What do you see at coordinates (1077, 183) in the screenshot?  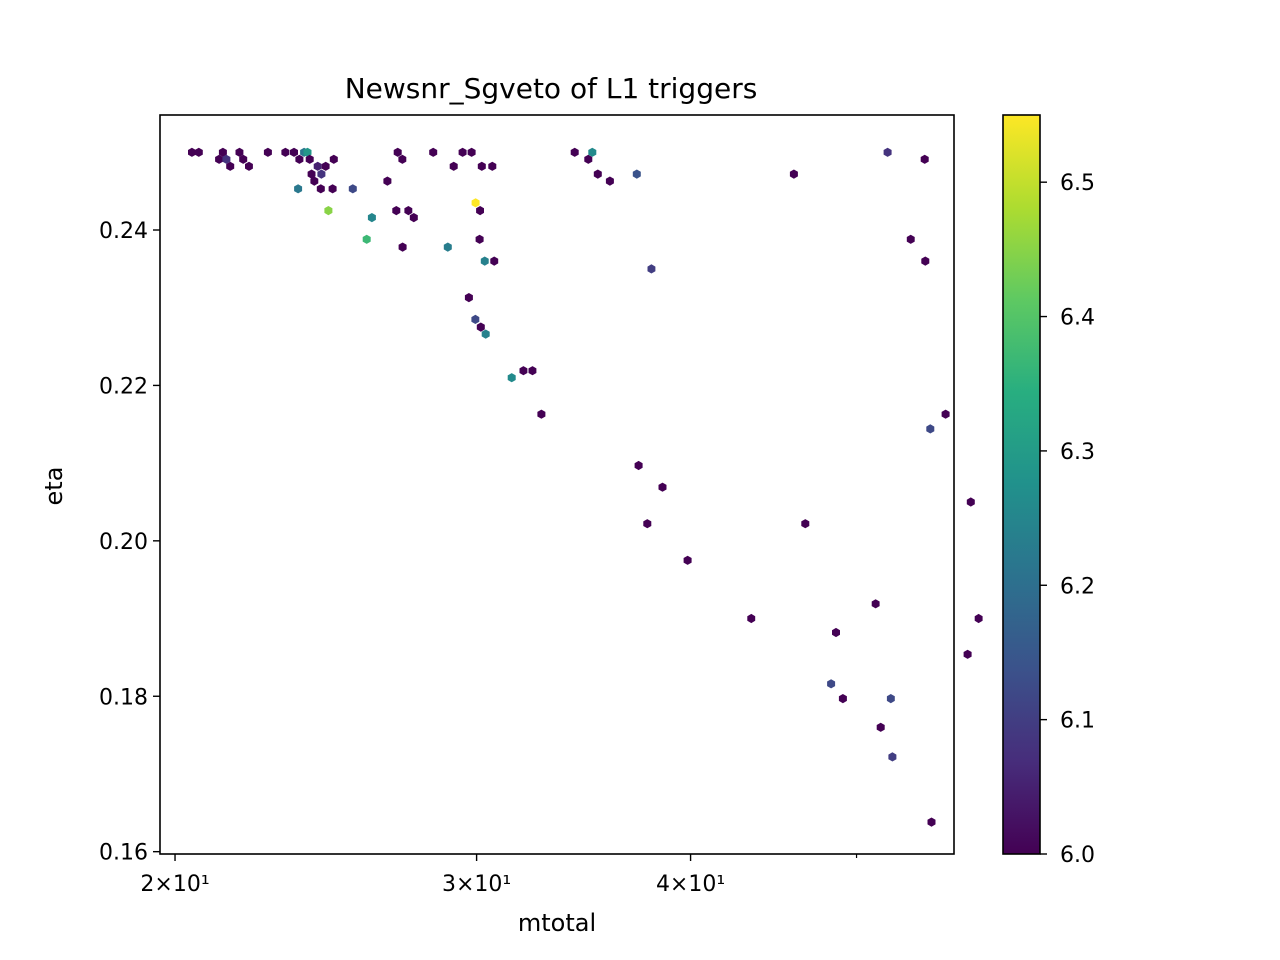 I see `colorbar-tick-label: 6.5` at bounding box center [1077, 183].